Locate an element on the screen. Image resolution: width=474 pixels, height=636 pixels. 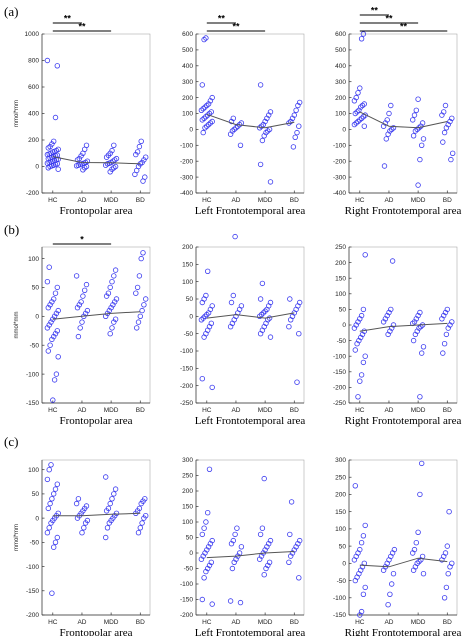
y-tick-label: 250 is located at coordinates (340, 247).